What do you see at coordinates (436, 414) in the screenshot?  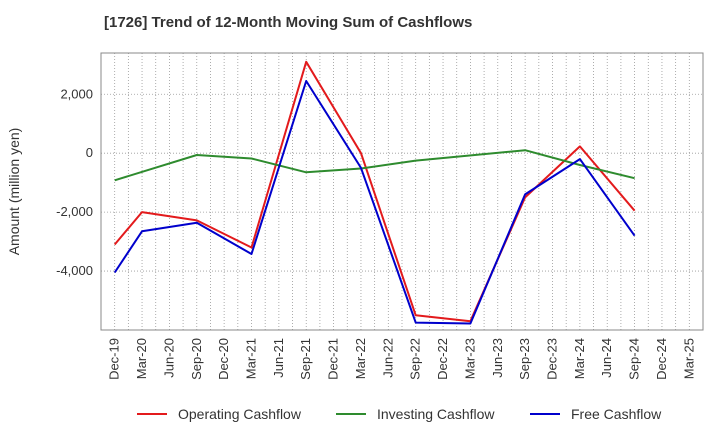 I see `legend-label-investing-cashflow: Investing Cashflow` at bounding box center [436, 414].